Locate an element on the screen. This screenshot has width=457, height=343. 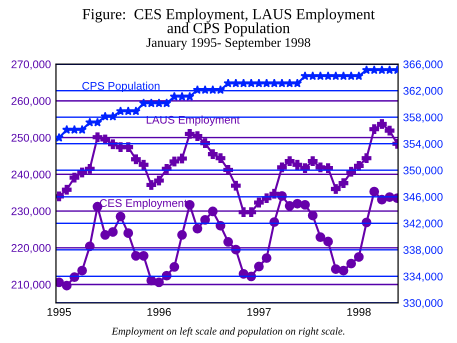
y-tick-label: 210,000 is located at coordinates (31, 285).